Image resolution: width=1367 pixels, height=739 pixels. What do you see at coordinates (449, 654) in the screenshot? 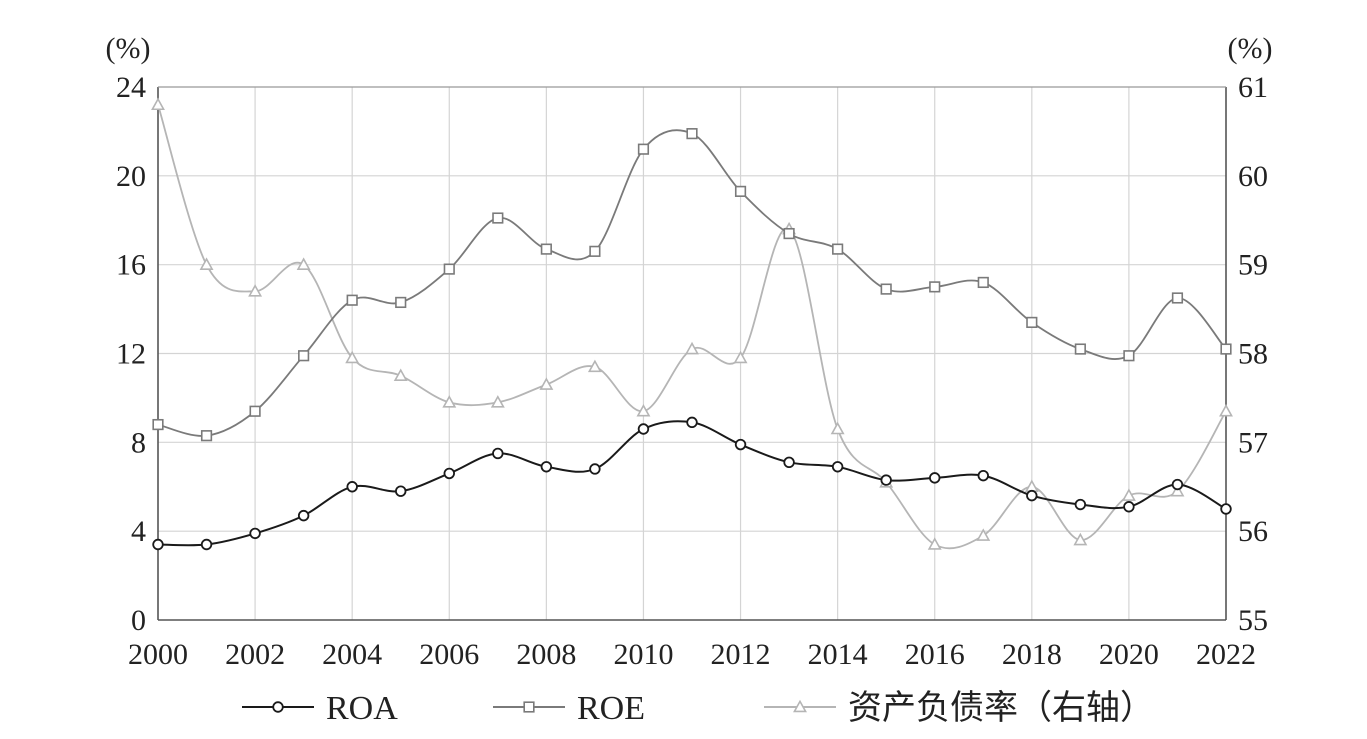
I see `x-tick-label: 2006` at bounding box center [449, 654].